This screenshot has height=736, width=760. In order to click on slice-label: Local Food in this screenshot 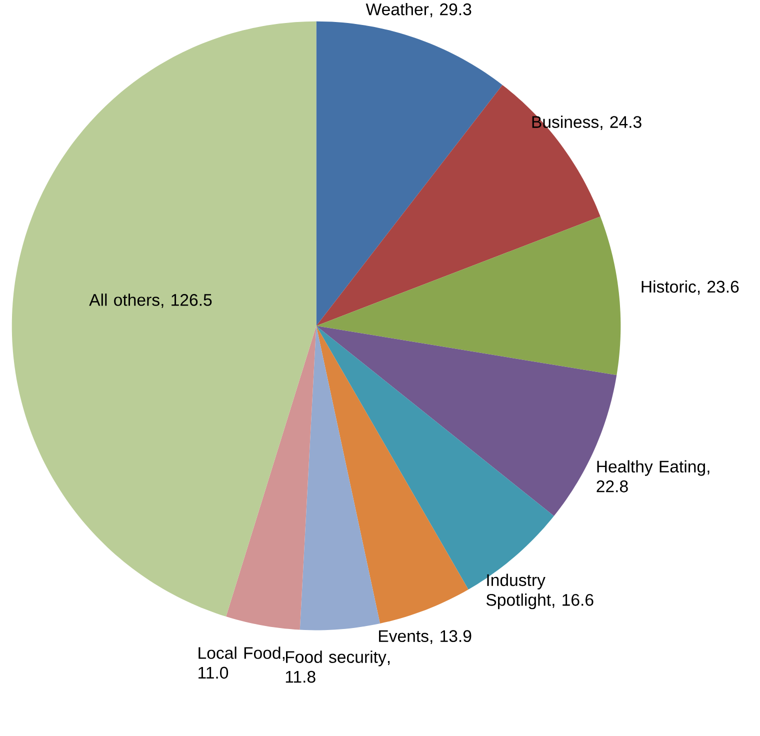, I will do `click(239, 652)`.